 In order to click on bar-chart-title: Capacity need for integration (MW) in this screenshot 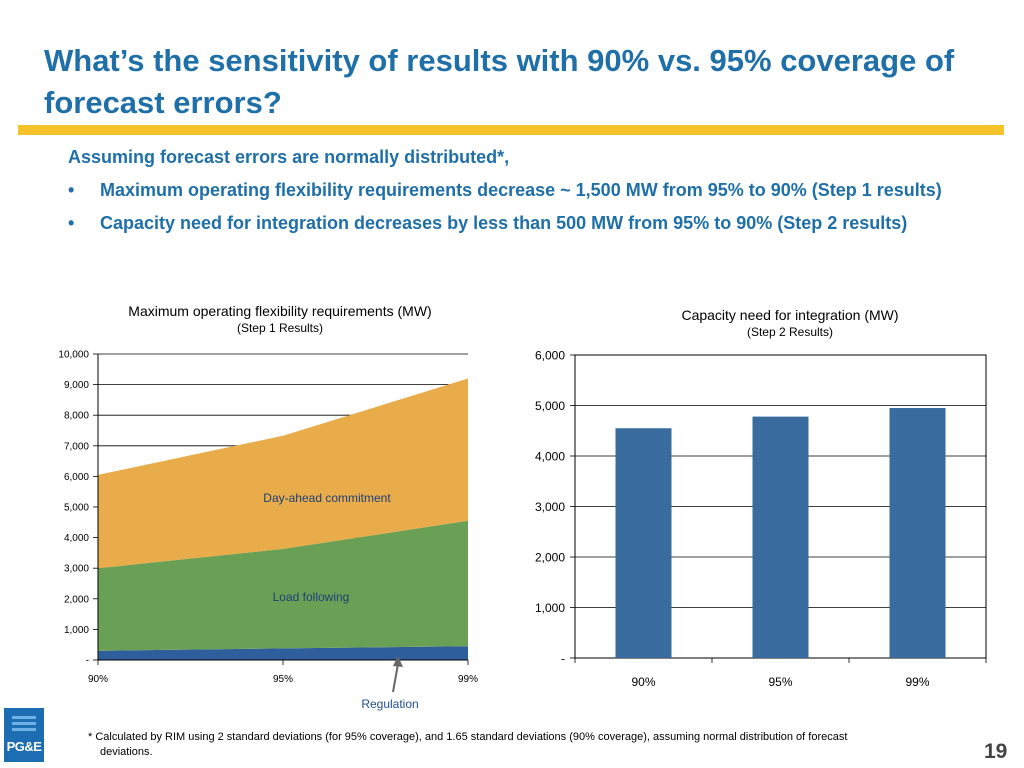, I will do `click(790, 315)`.